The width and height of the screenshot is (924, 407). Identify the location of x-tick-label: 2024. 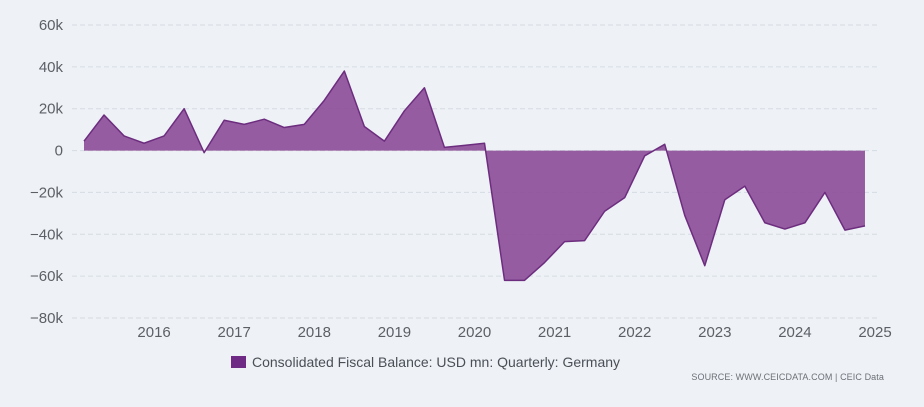
(794, 332).